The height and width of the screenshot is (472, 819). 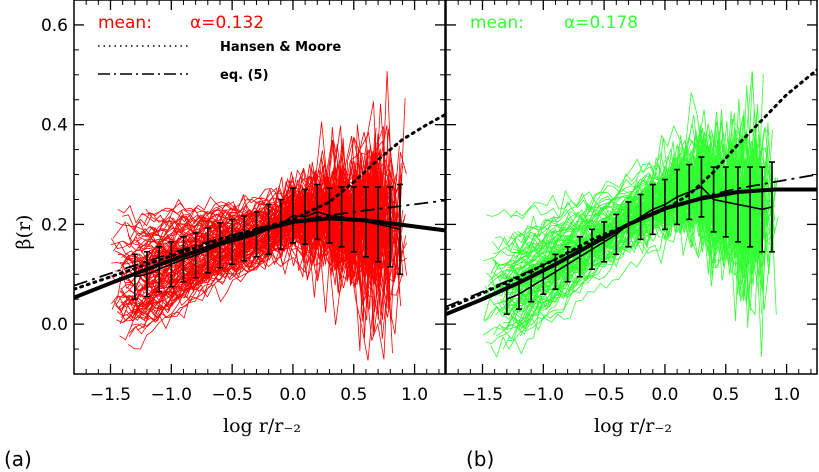 What do you see at coordinates (480, 459) in the screenshot?
I see `panel-label-b: (b)` at bounding box center [480, 459].